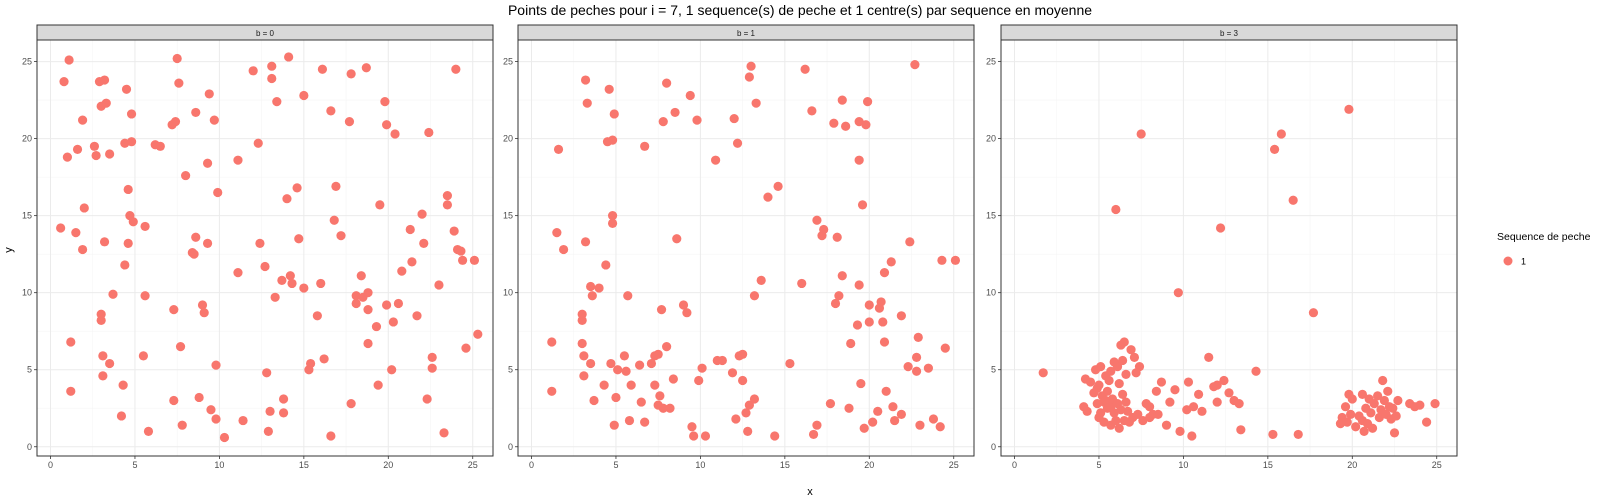 The image size is (1600, 500). I want to click on y-tick-label: 15, so click(508, 216).